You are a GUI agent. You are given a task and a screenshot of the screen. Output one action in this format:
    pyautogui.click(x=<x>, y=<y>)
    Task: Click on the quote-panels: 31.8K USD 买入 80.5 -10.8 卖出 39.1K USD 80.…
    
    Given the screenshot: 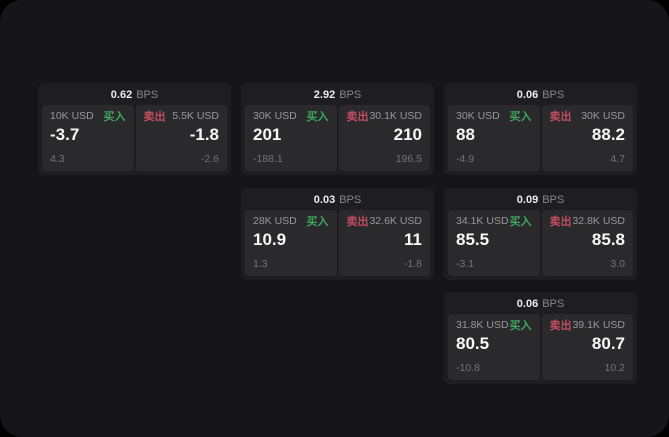 What is the action you would take?
    pyautogui.click(x=540, y=347)
    